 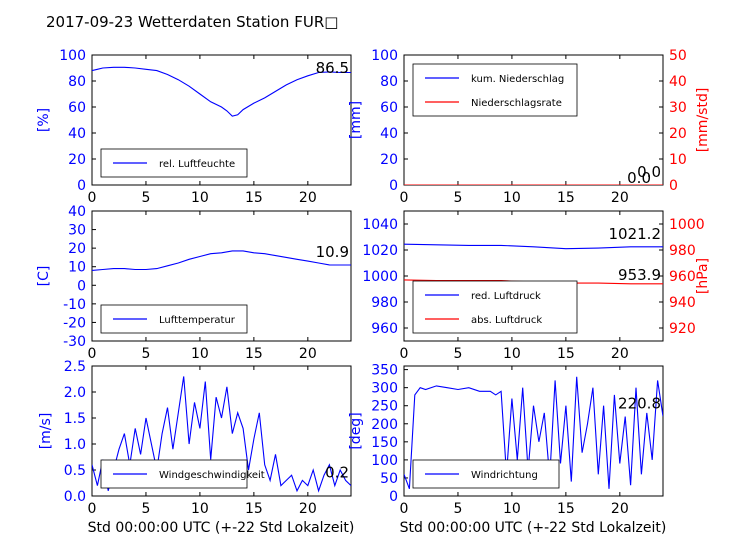 I want to click on current-value-label: 0.0, so click(x=649, y=172).